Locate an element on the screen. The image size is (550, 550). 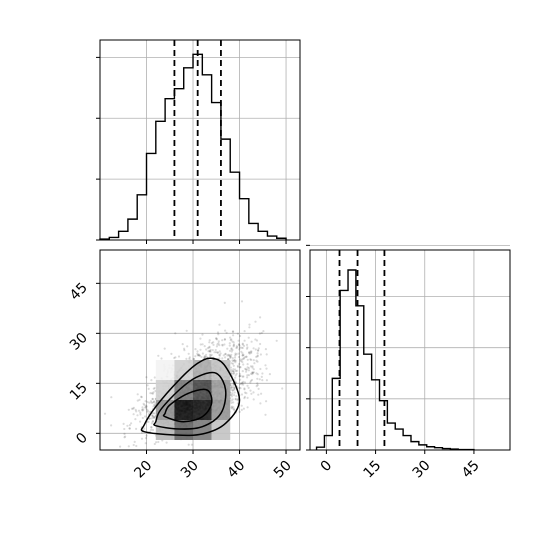
scatter-frame is located at coordinates (200, 350).